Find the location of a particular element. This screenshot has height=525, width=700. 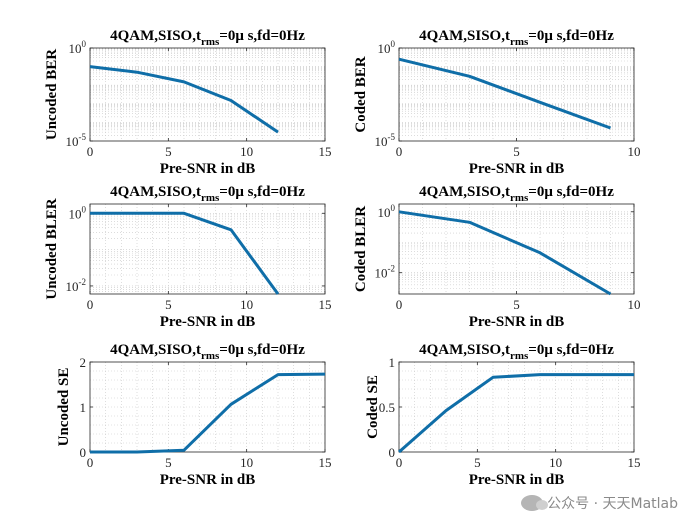

y-tick-label: 0.5 is located at coordinates (387, 407).